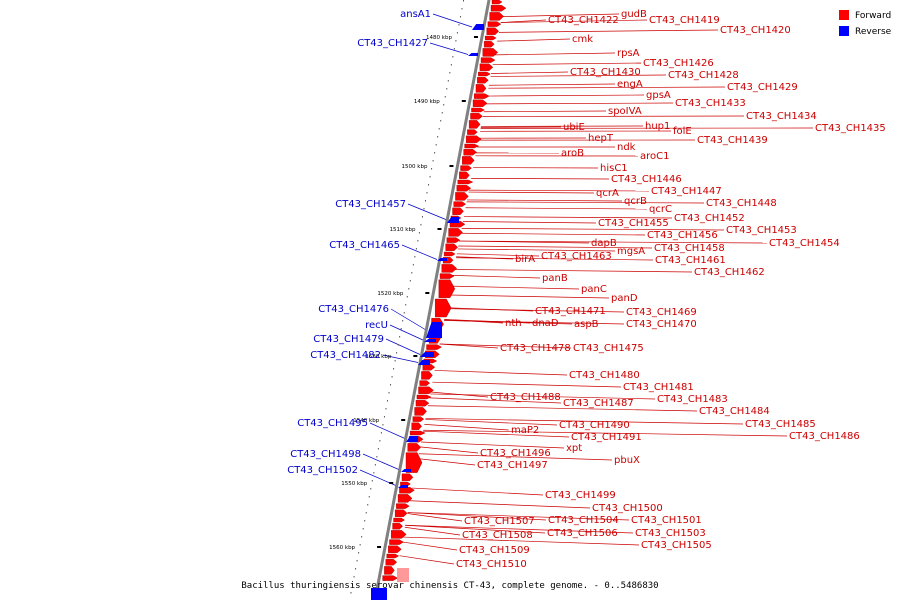 The width and height of the screenshot is (900, 600). Describe the element at coordinates (670, 533) in the screenshot. I see `forward-gene-label: CT43_CH1503` at that location.